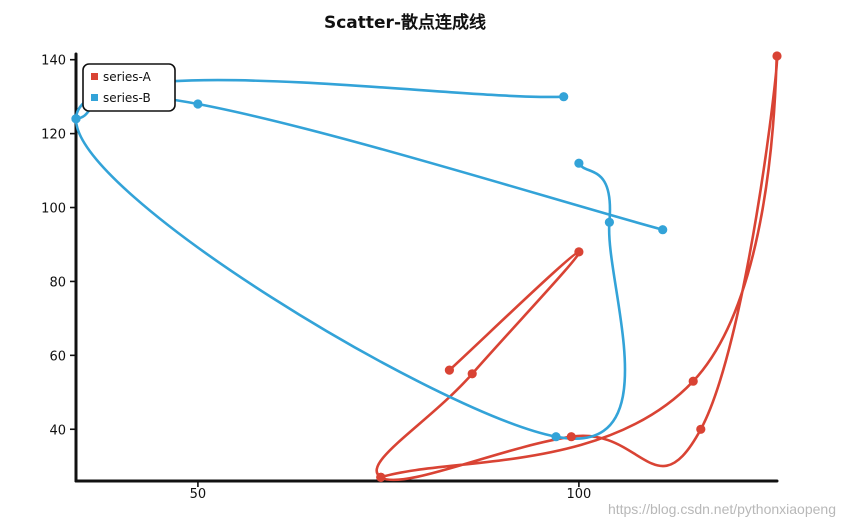  What do you see at coordinates (578, 494) in the screenshot?
I see `x-tick-label: 100` at bounding box center [578, 494].